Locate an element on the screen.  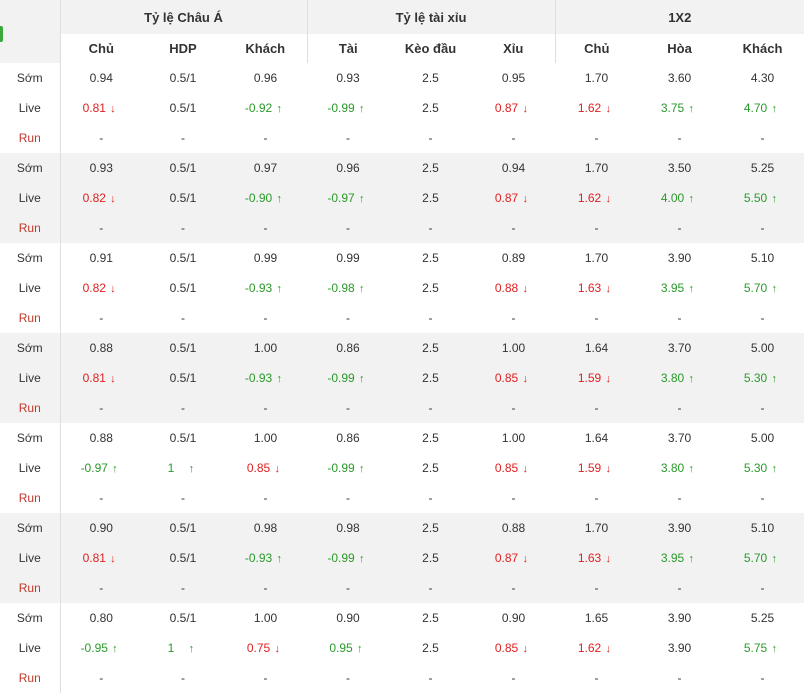
odds-cell: -0.99 ↑ is located at coordinates (348, 108).